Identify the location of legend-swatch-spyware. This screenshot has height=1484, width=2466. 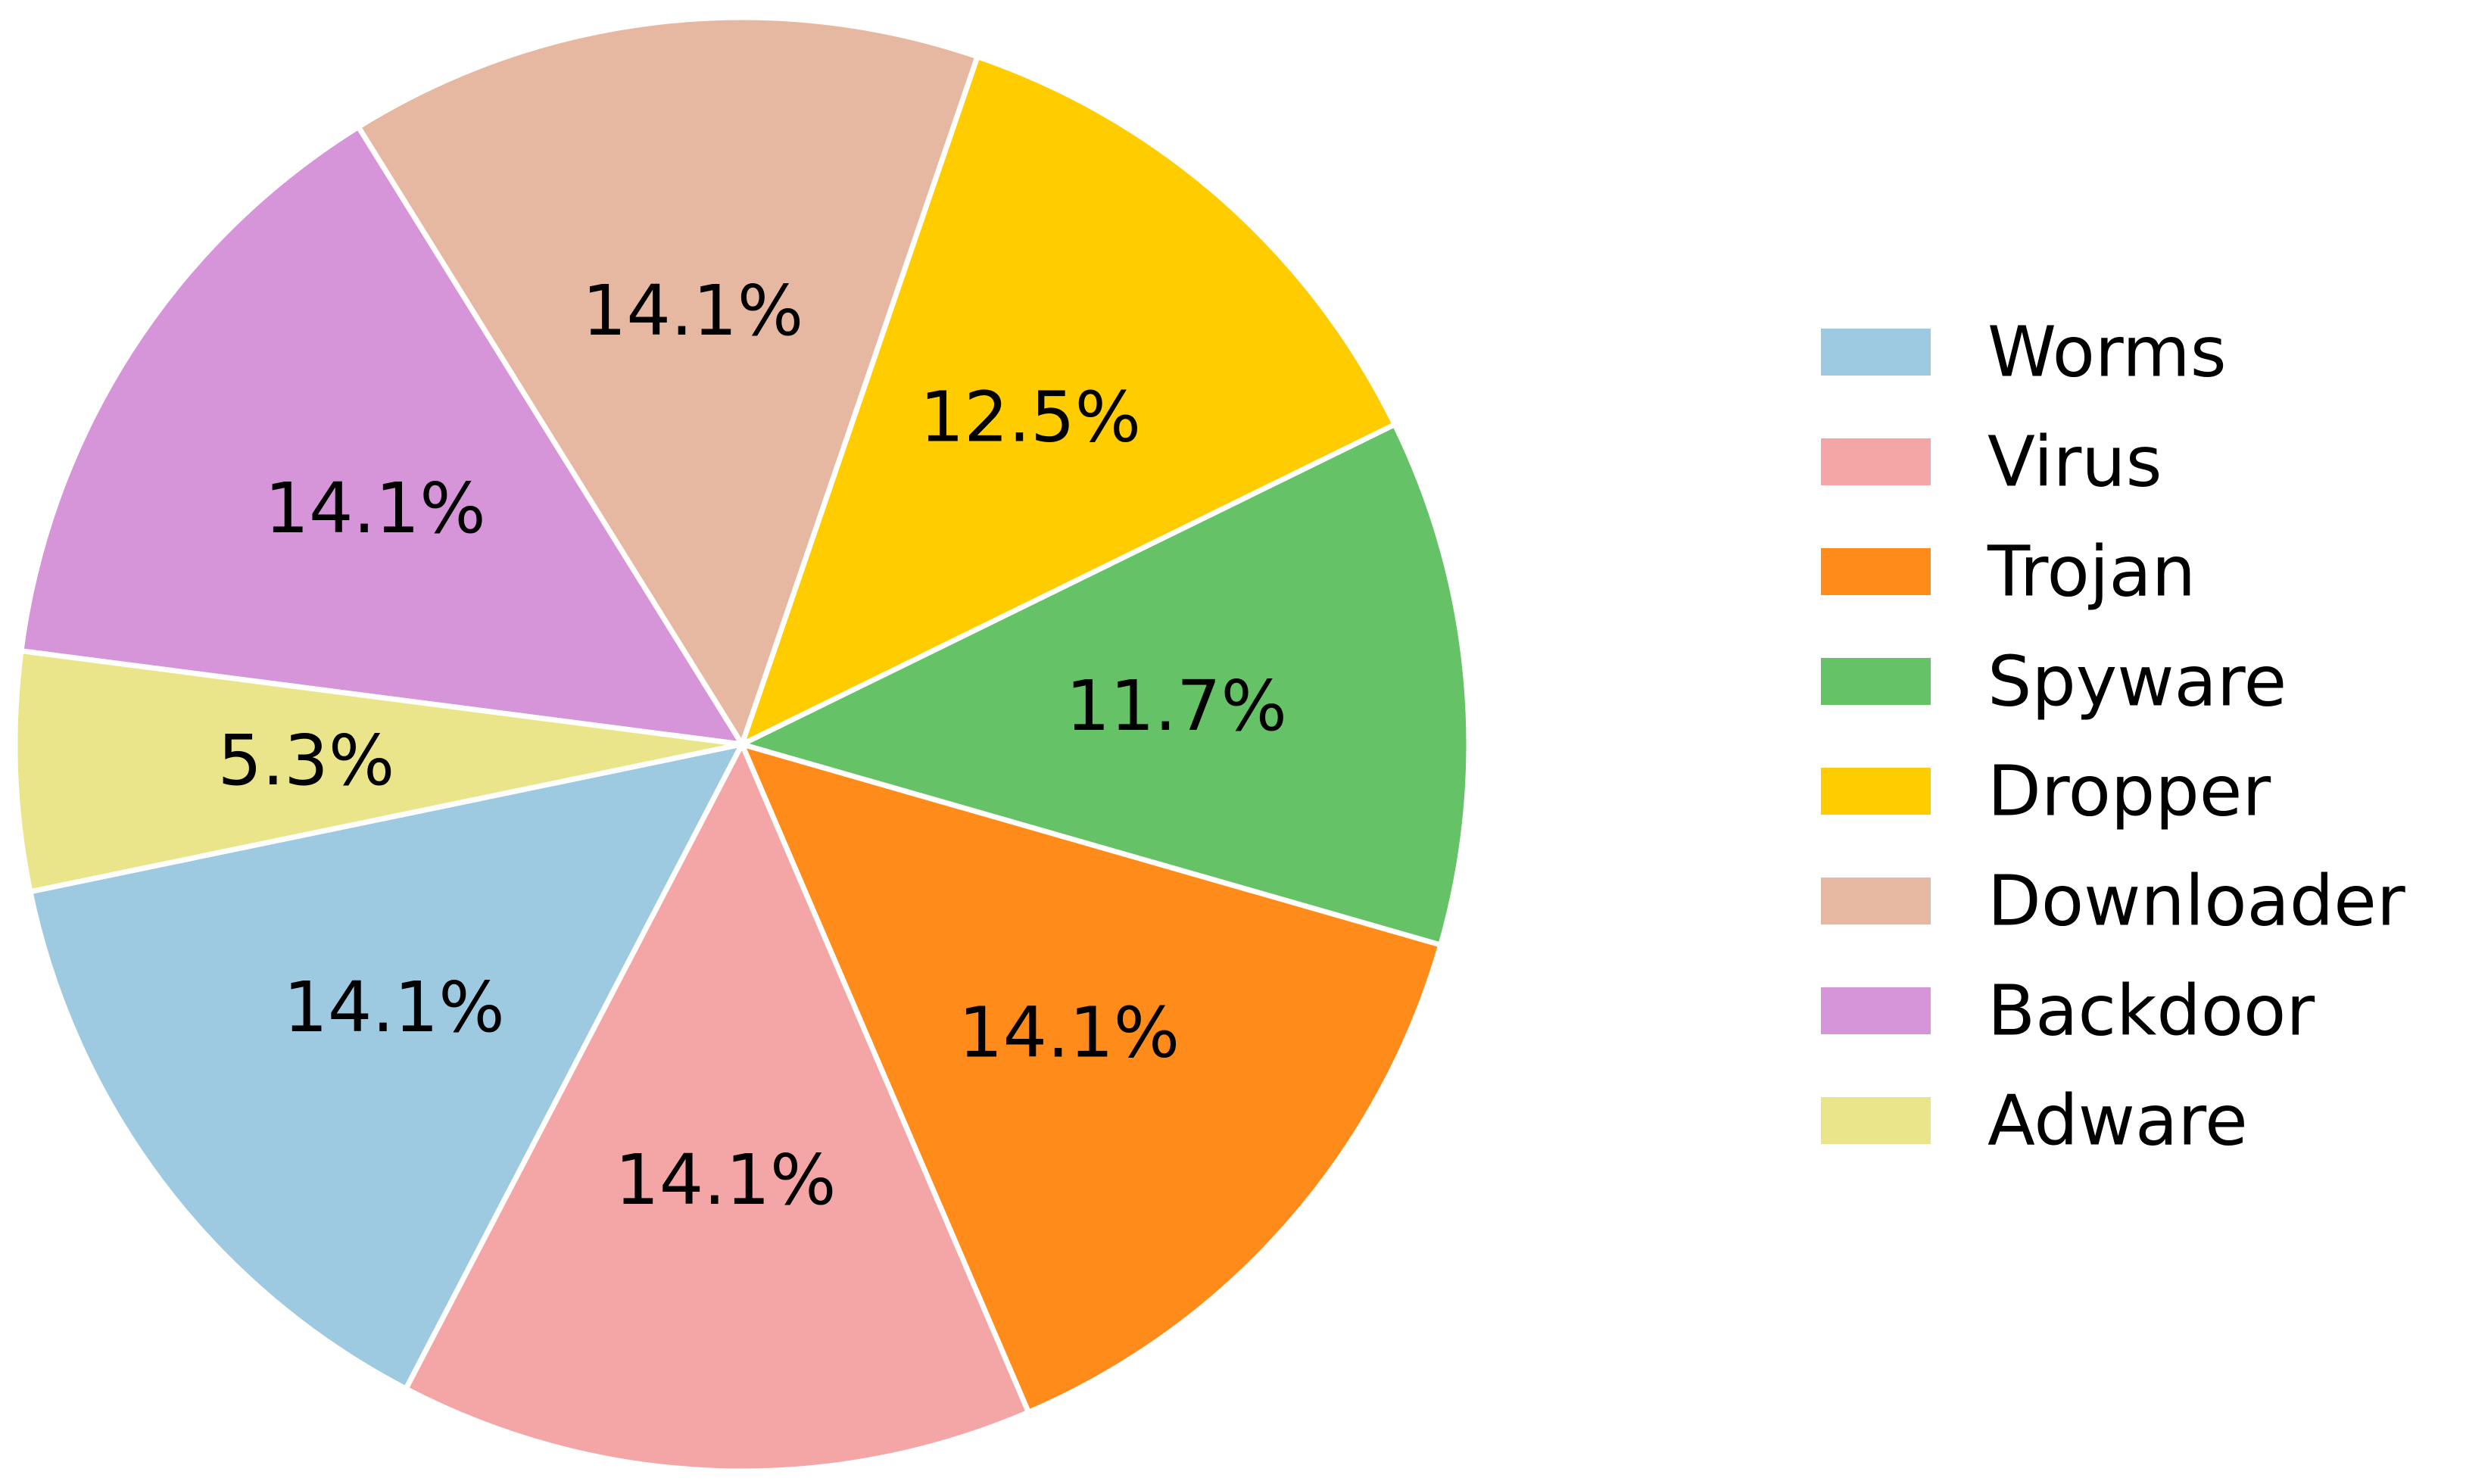
(1876, 681).